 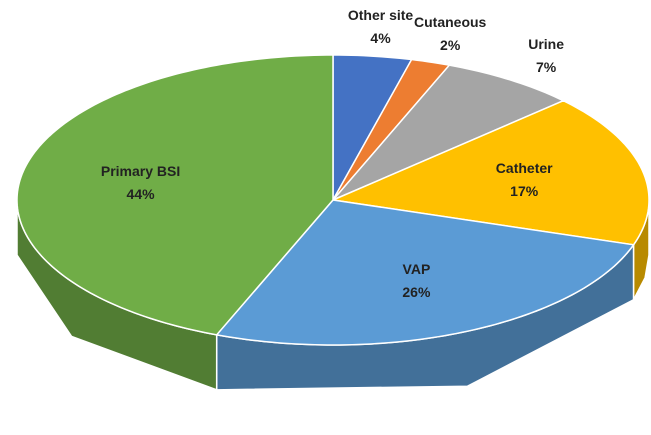 I want to click on slice-value-label: 44%, so click(x=141, y=194).